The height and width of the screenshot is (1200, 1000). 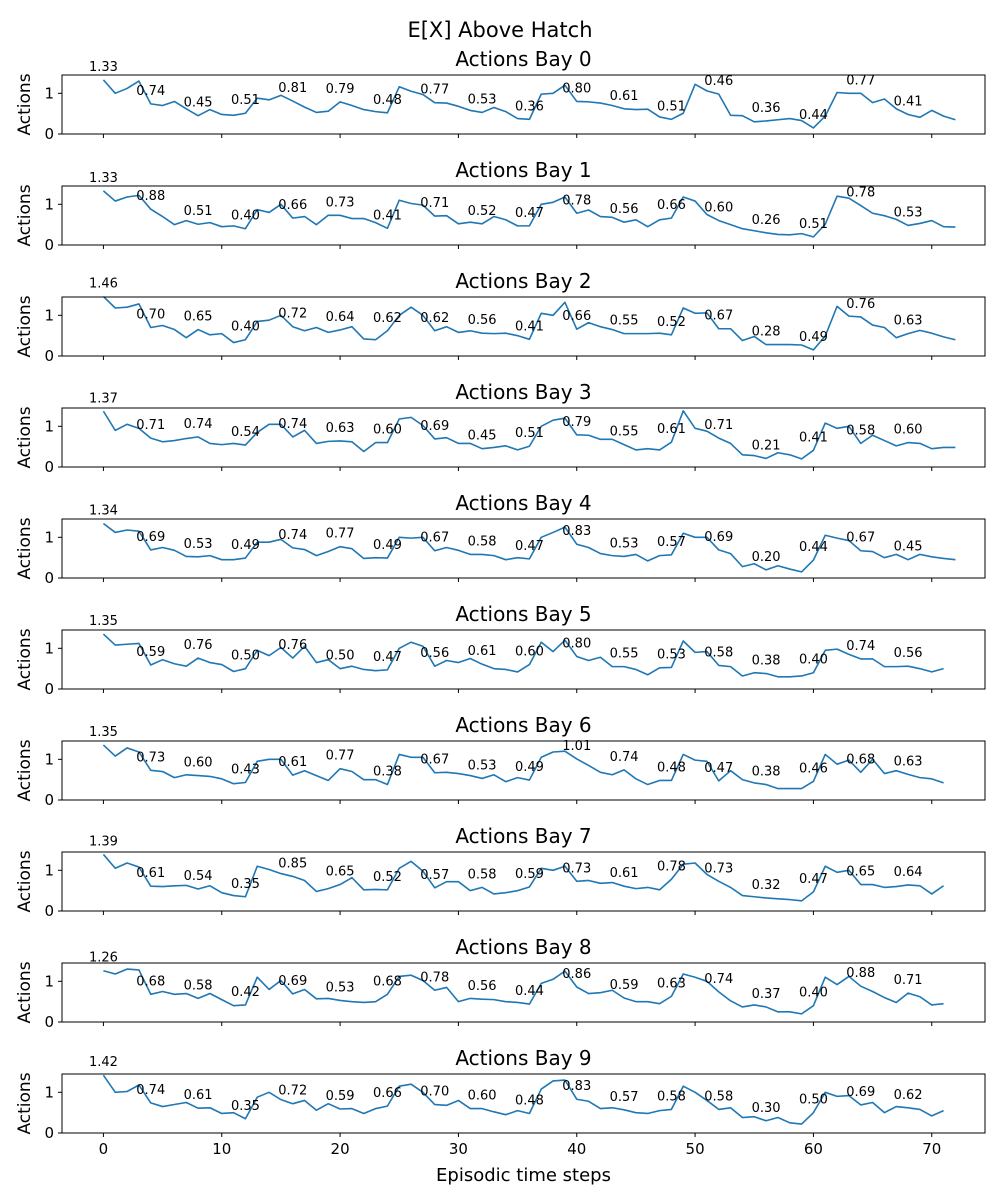 I want to click on data-label: 0.70, so click(x=434, y=1092).